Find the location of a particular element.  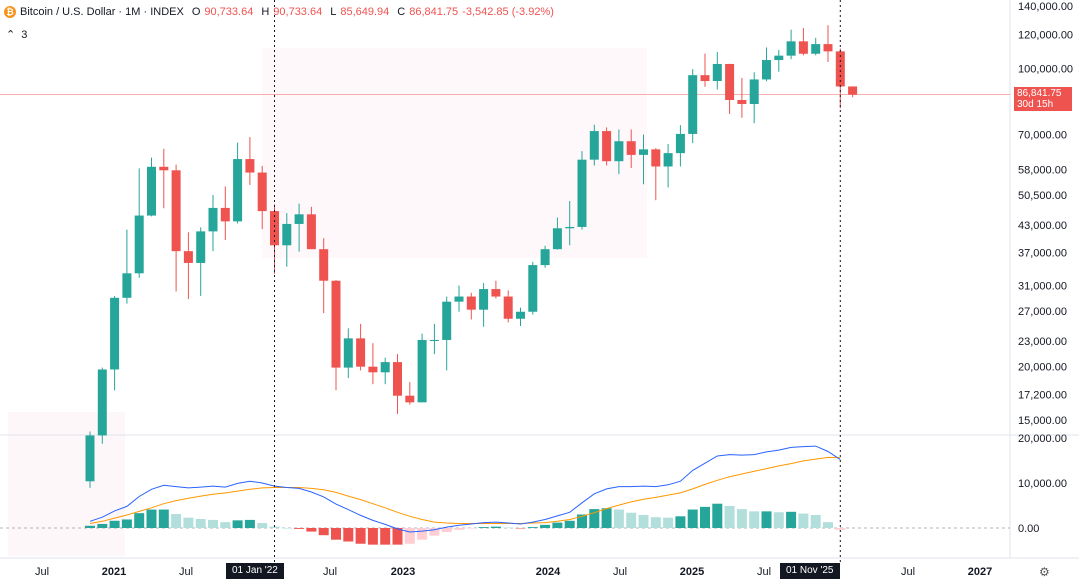

change-value: -3,542.85 (-3.92%) is located at coordinates (508, 12).